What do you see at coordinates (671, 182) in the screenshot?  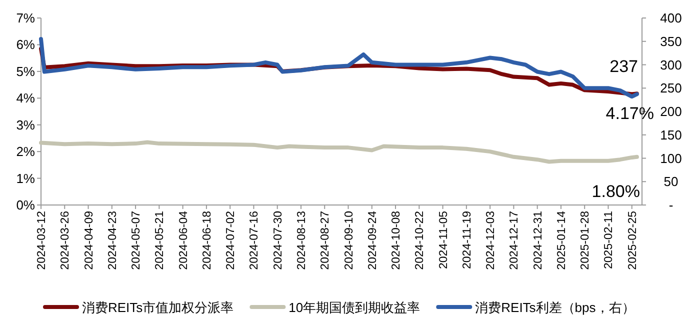 I see `y2-tick-label: 50` at bounding box center [671, 182].